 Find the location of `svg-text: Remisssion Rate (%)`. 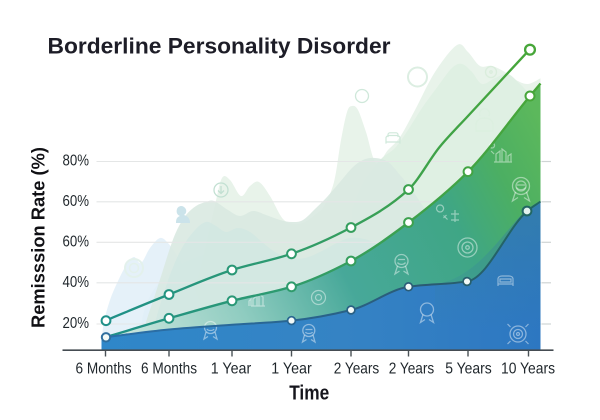

svg-text: Remisssion Rate (%) is located at coordinates (38, 237).